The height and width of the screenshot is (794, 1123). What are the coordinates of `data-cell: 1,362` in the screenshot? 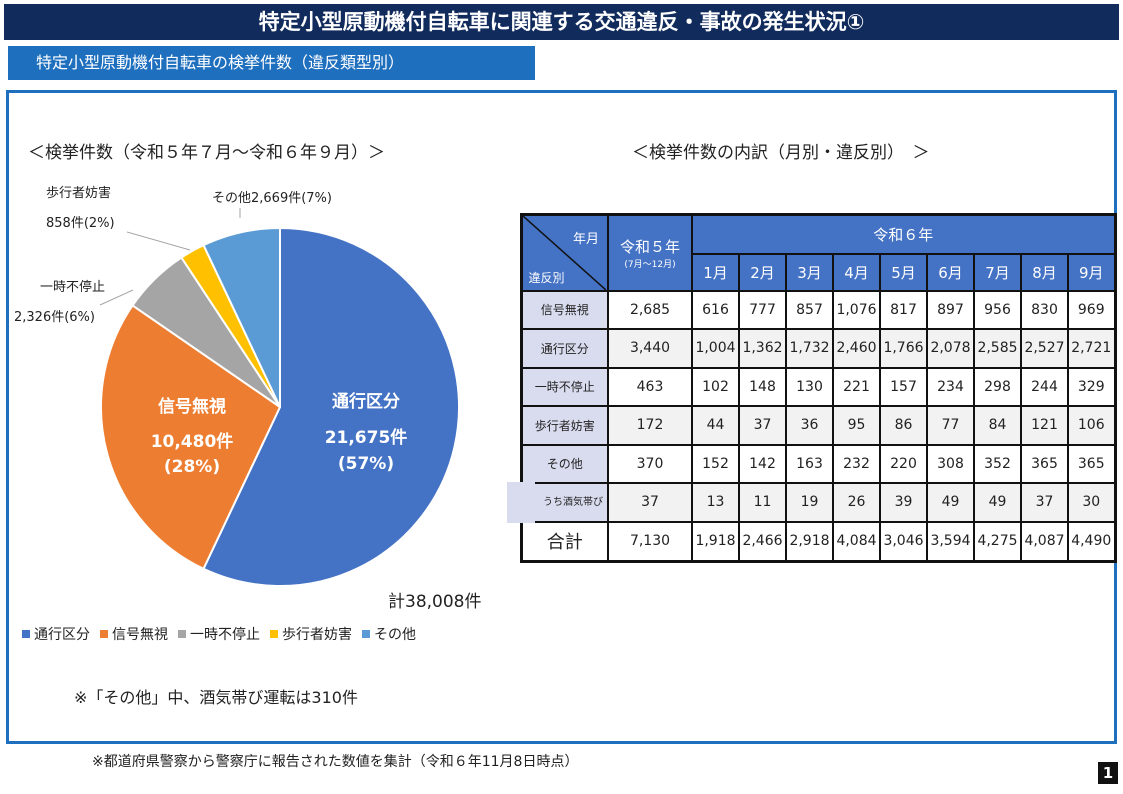 It's located at (762, 348).